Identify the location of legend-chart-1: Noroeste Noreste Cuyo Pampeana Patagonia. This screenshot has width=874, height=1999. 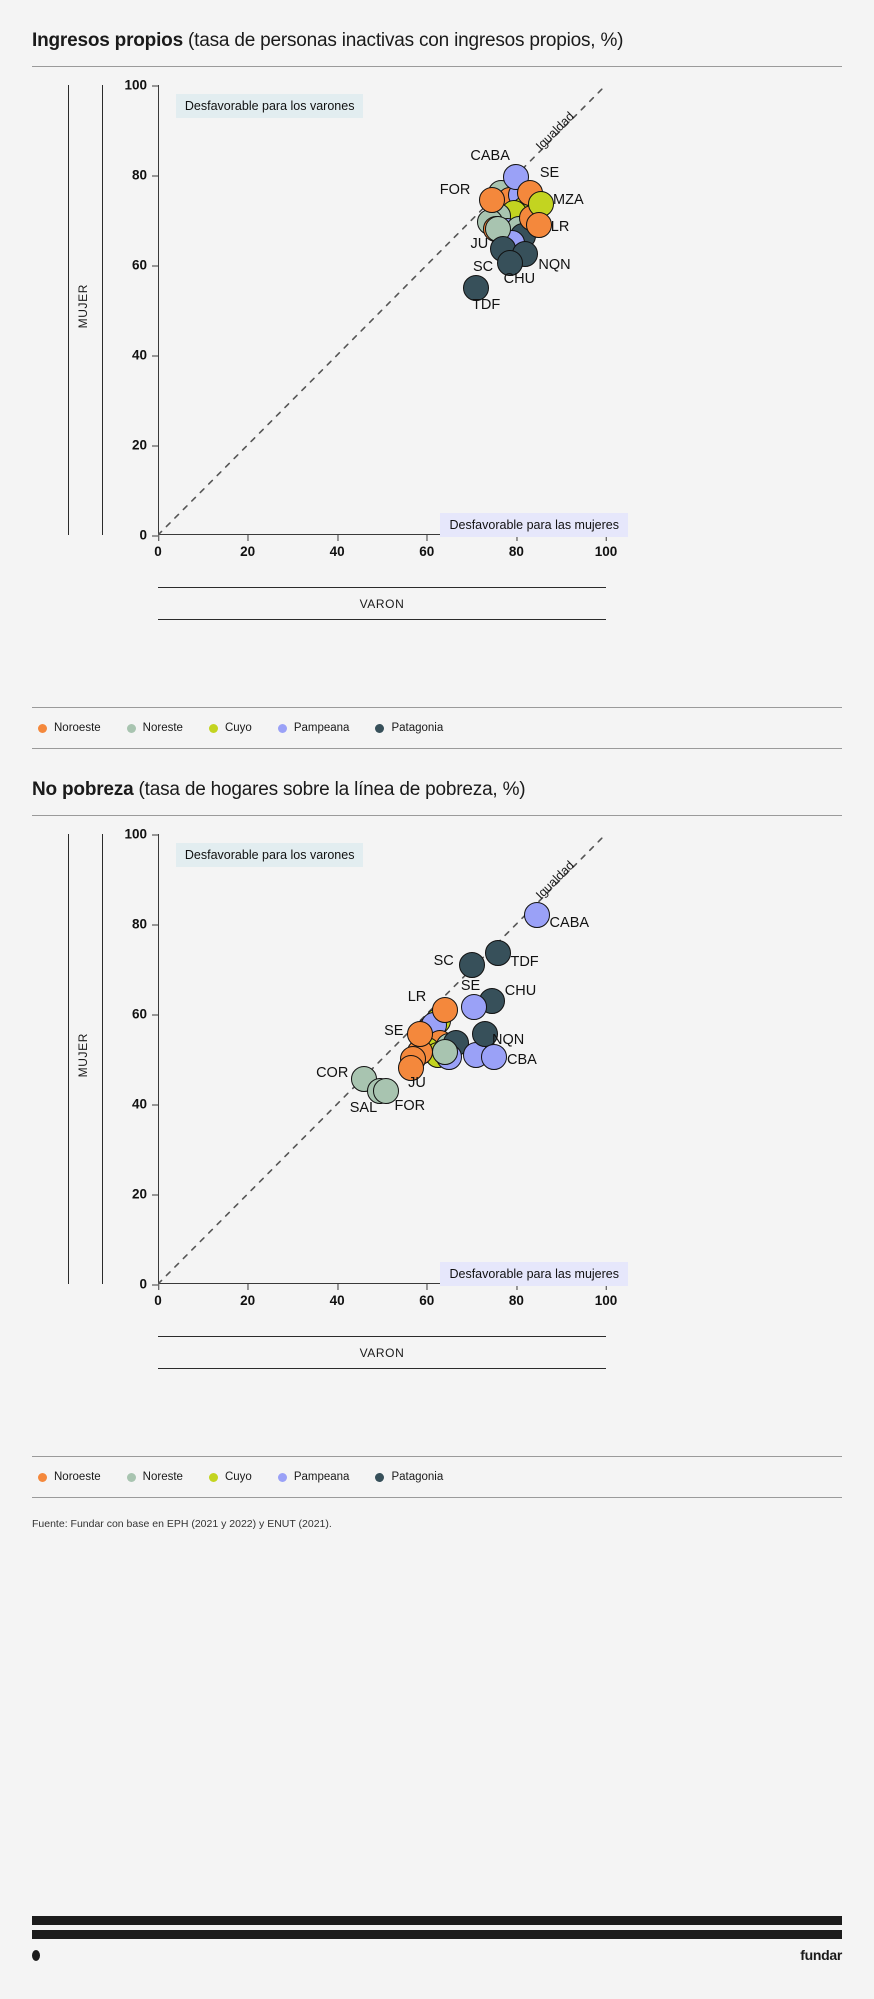
(437, 728).